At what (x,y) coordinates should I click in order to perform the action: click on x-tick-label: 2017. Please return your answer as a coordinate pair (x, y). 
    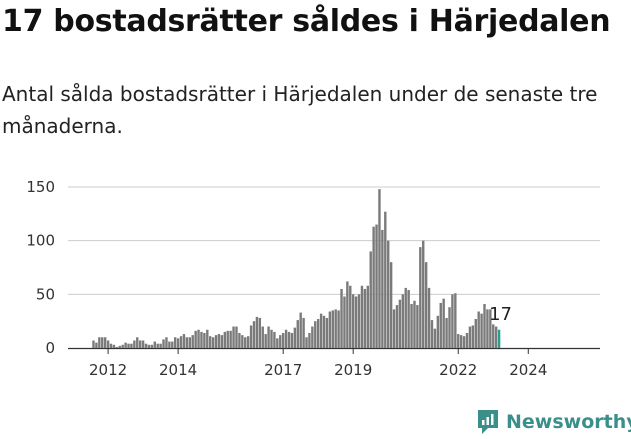
    Looking at the image, I should click on (283, 370).